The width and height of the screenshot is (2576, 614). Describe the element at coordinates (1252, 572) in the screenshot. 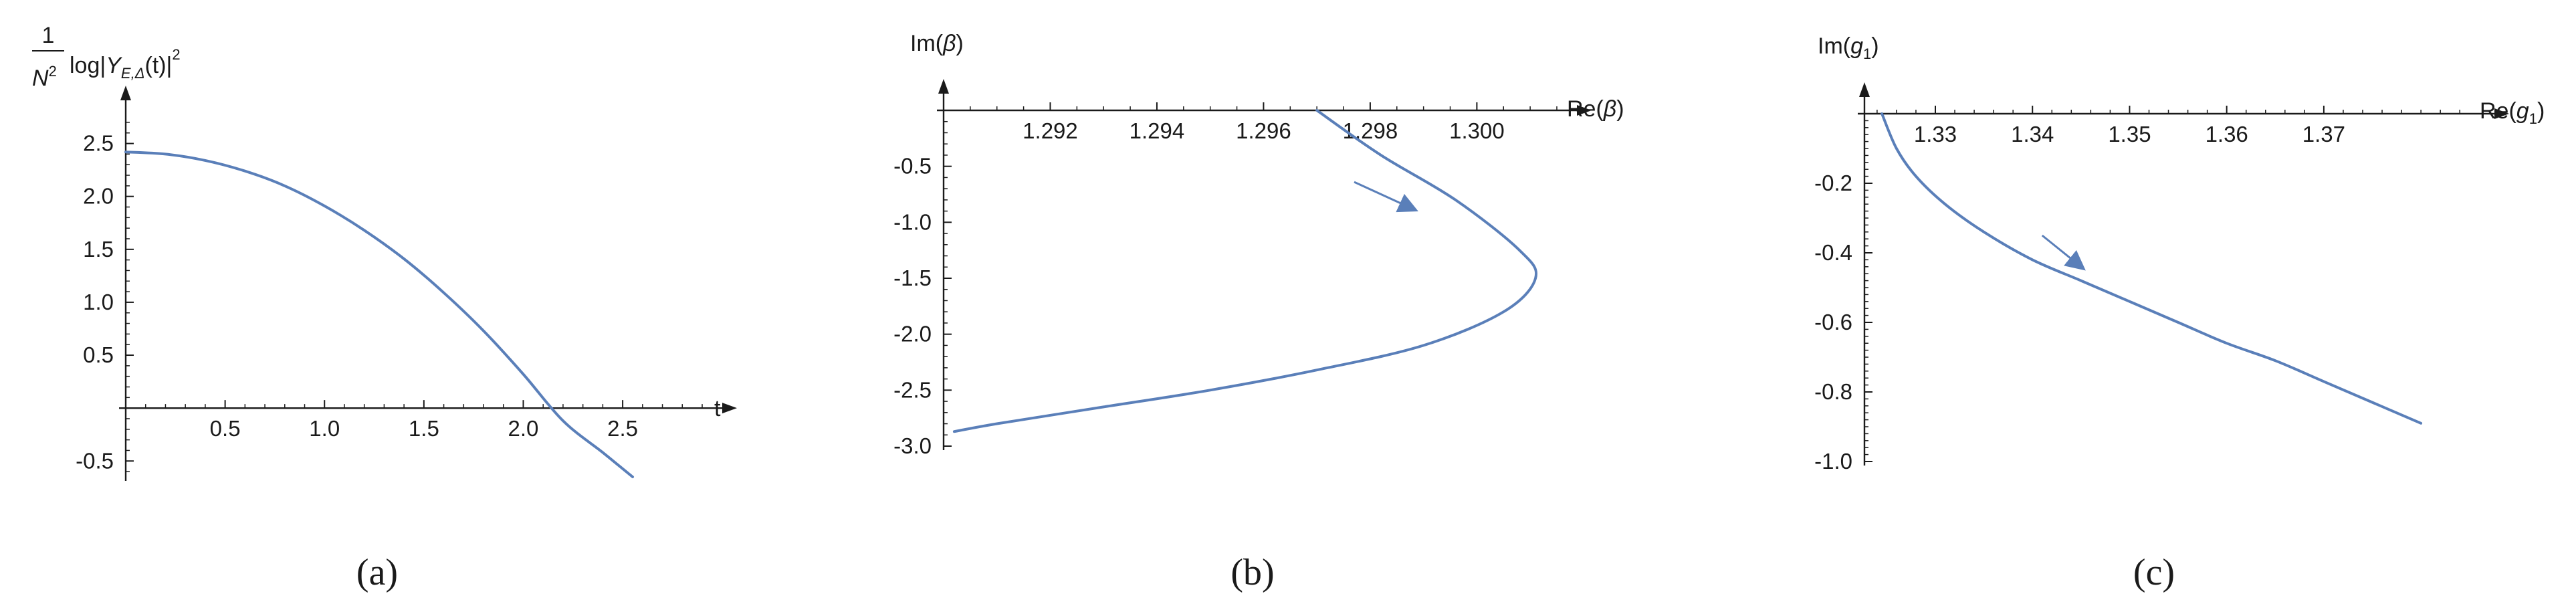

I see `panel-caption: (b)` at that location.